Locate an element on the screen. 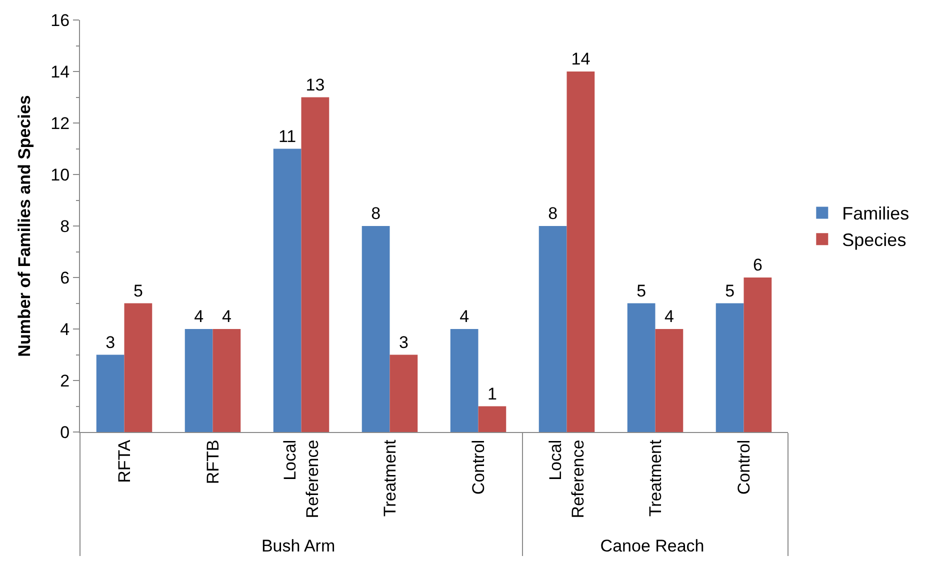 This screenshot has width=938, height=565. y-axis-title: Number of Families and Species is located at coordinates (24, 226).